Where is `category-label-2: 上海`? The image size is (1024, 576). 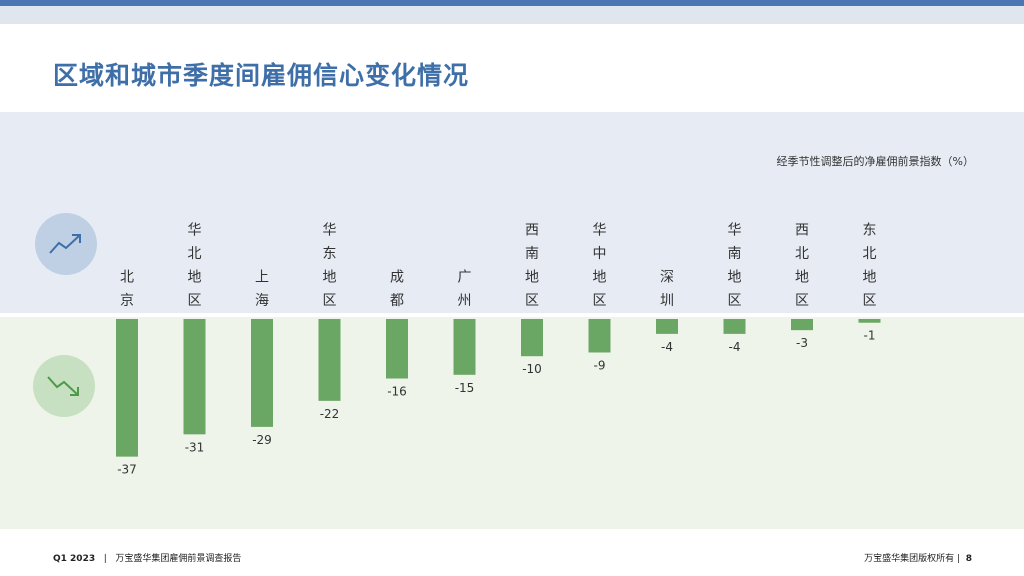
category-label-2: 上海 is located at coordinates (262, 290).